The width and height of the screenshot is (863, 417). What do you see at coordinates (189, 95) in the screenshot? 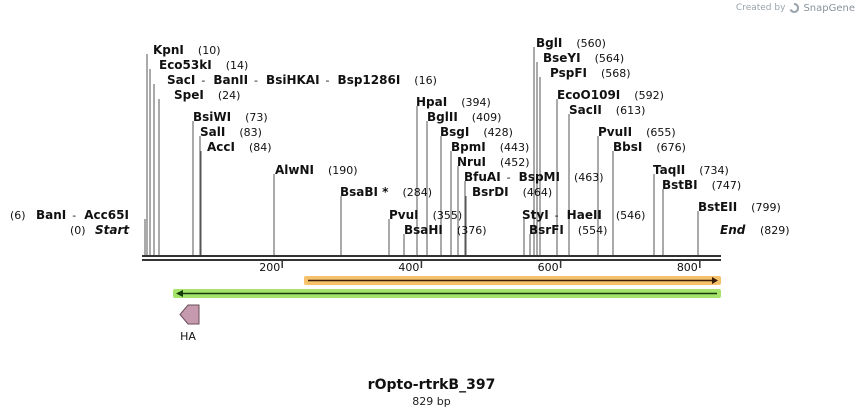
I see `cut-site-name: SpeI` at bounding box center [189, 95].